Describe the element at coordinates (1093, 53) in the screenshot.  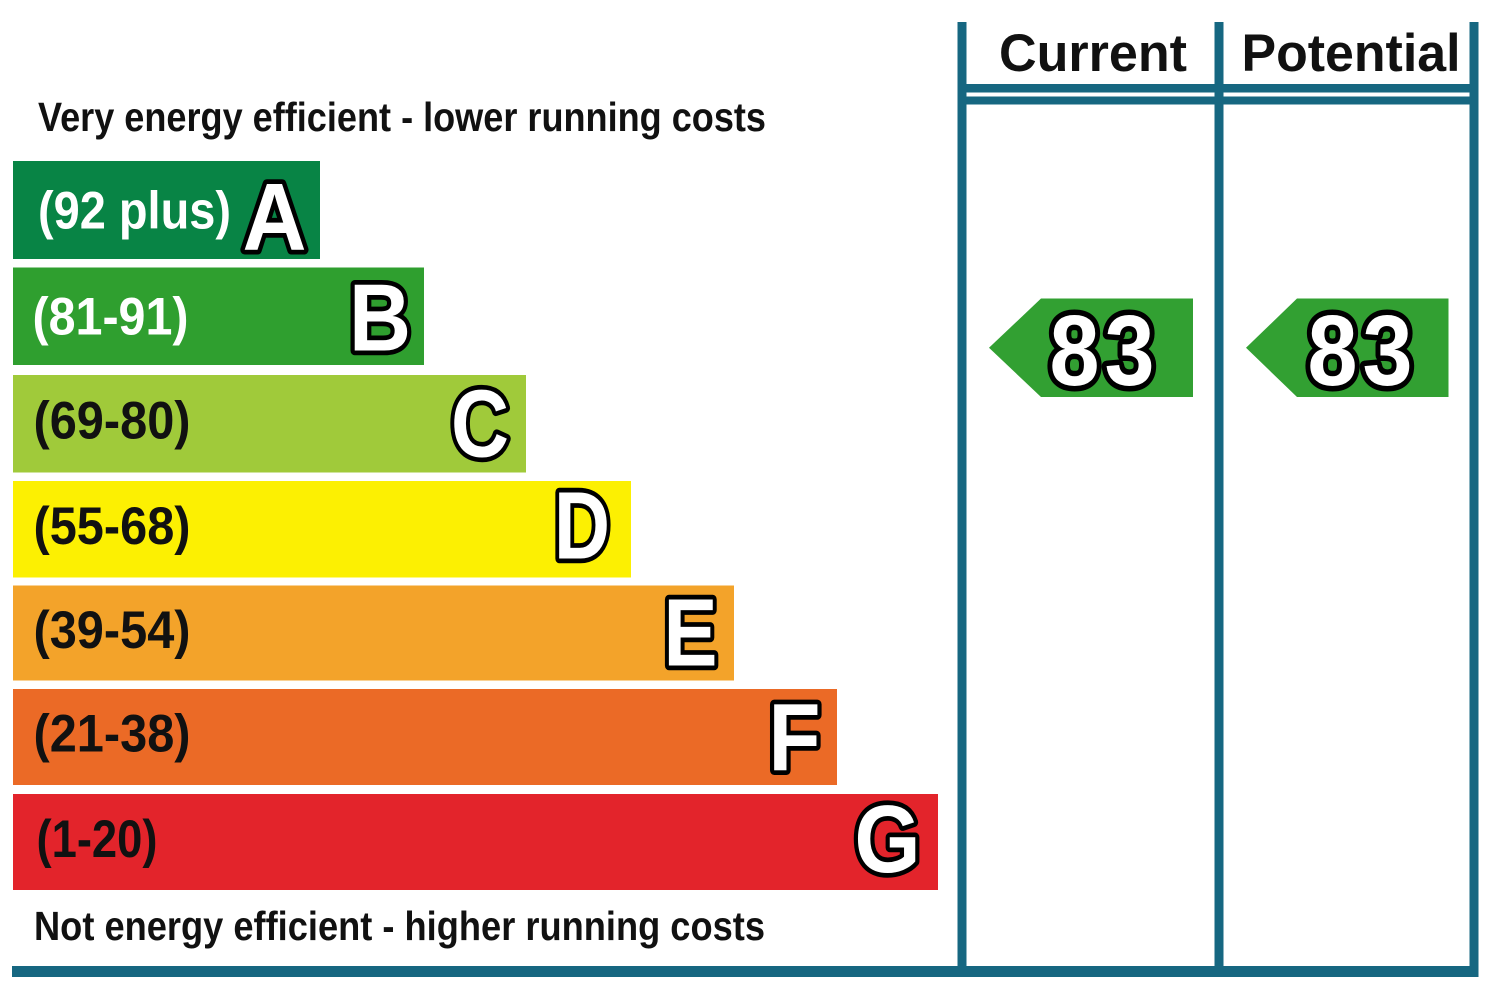
I see `svg-text: Current` at that location.